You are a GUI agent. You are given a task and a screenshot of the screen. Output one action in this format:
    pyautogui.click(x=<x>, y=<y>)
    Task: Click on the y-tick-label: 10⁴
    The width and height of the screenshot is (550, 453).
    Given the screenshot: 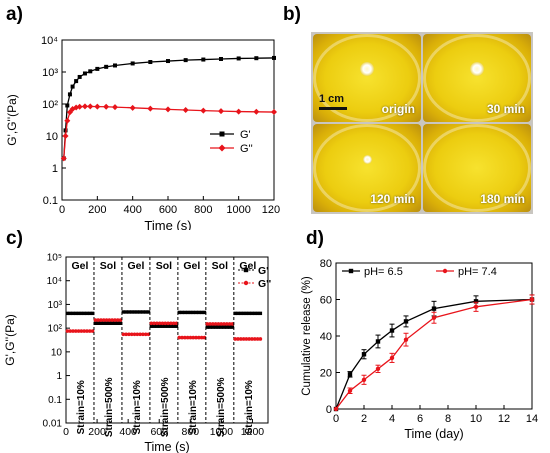 What is the action you would take?
    pyautogui.click(x=49, y=41)
    